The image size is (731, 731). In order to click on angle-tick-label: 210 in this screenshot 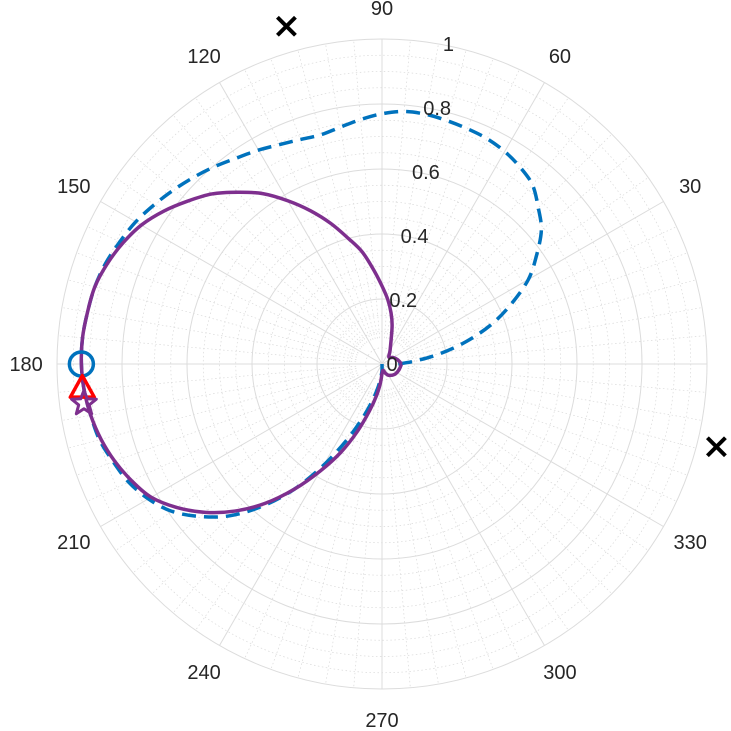, I will do `click(73, 543)`.